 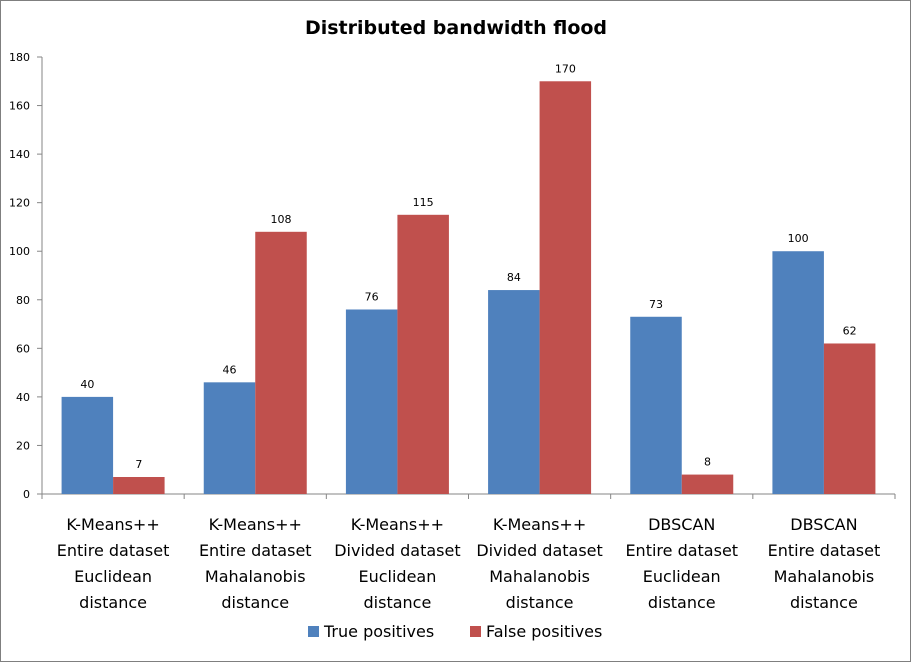 What do you see at coordinates (707, 462) in the screenshot?
I see `data-label: 8` at bounding box center [707, 462].